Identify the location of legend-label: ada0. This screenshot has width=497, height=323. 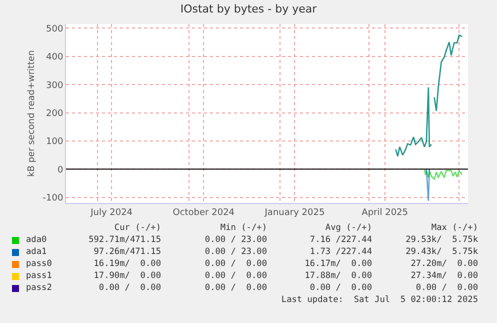
(36, 240).